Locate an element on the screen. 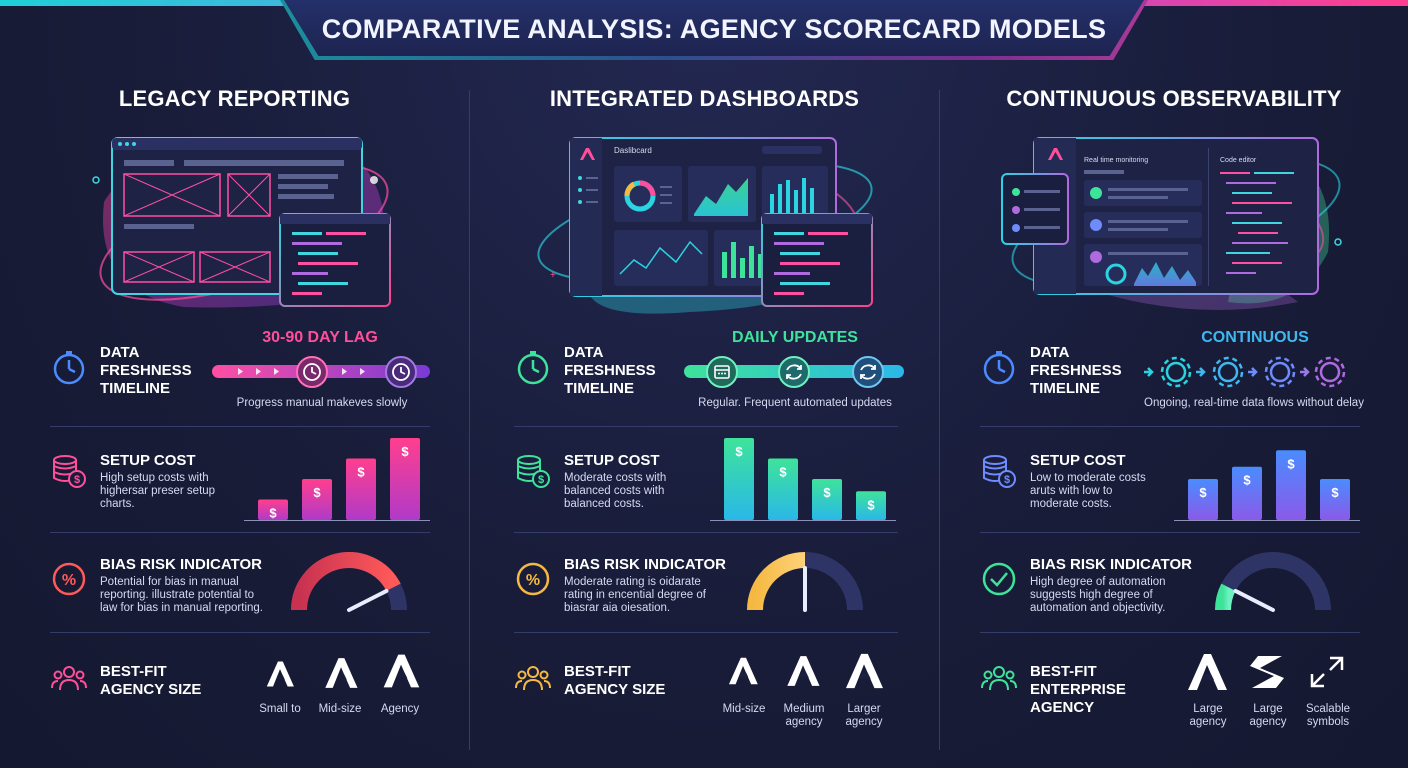 The image size is (1408, 768). freshness-caption: Progress manual makeves slowly is located at coordinates (322, 403).